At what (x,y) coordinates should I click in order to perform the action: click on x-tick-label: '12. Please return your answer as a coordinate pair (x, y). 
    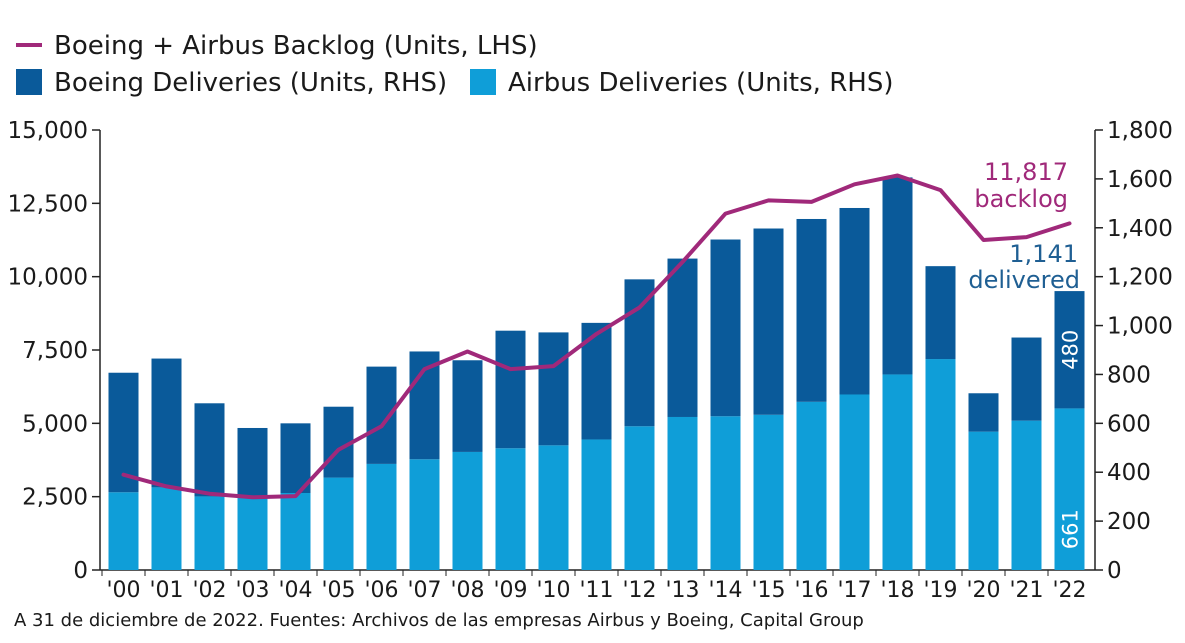
    Looking at the image, I should click on (639, 590).